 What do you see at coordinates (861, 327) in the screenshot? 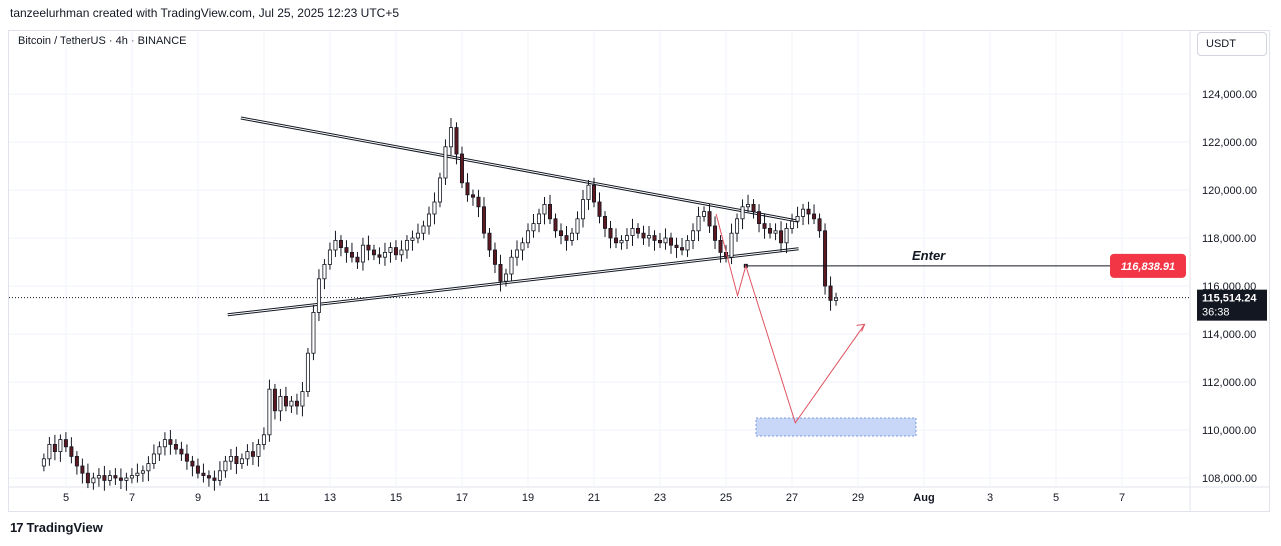
I see `projection-arrowhead` at bounding box center [861, 327].